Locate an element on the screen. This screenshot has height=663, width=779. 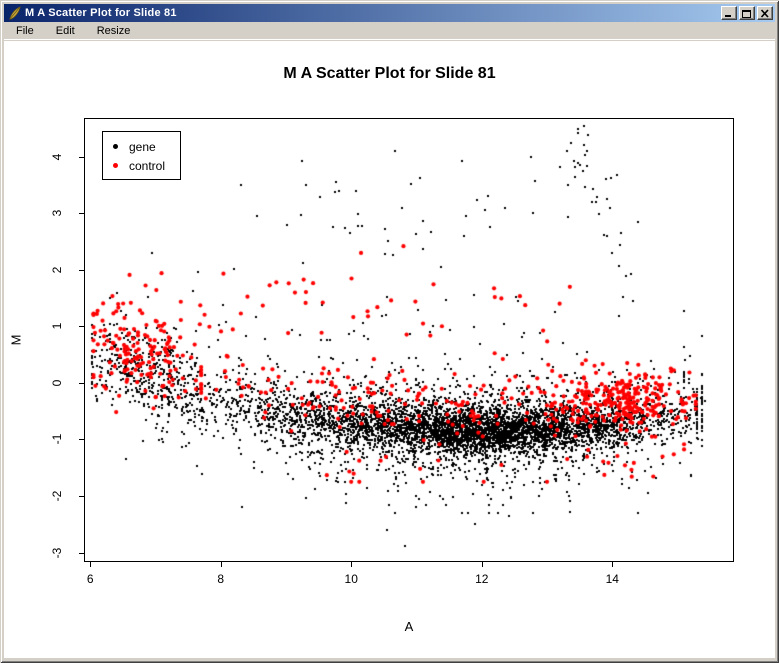
legend-label-gene: gene is located at coordinates (142, 146).